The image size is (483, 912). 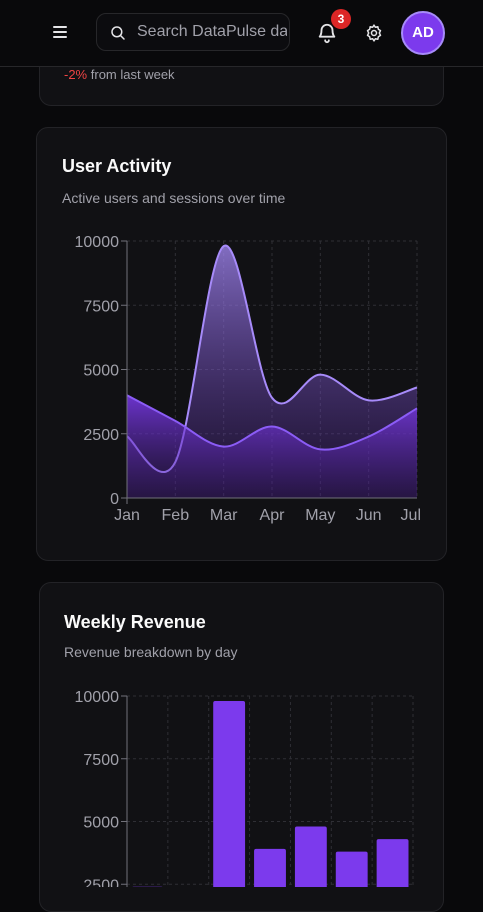 What do you see at coordinates (393, 863) in the screenshot?
I see `bar-sun` at bounding box center [393, 863].